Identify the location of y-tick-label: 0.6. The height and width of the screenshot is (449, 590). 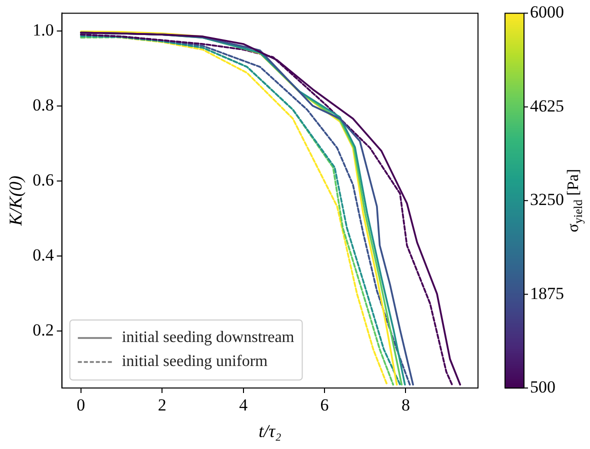
(43, 180).